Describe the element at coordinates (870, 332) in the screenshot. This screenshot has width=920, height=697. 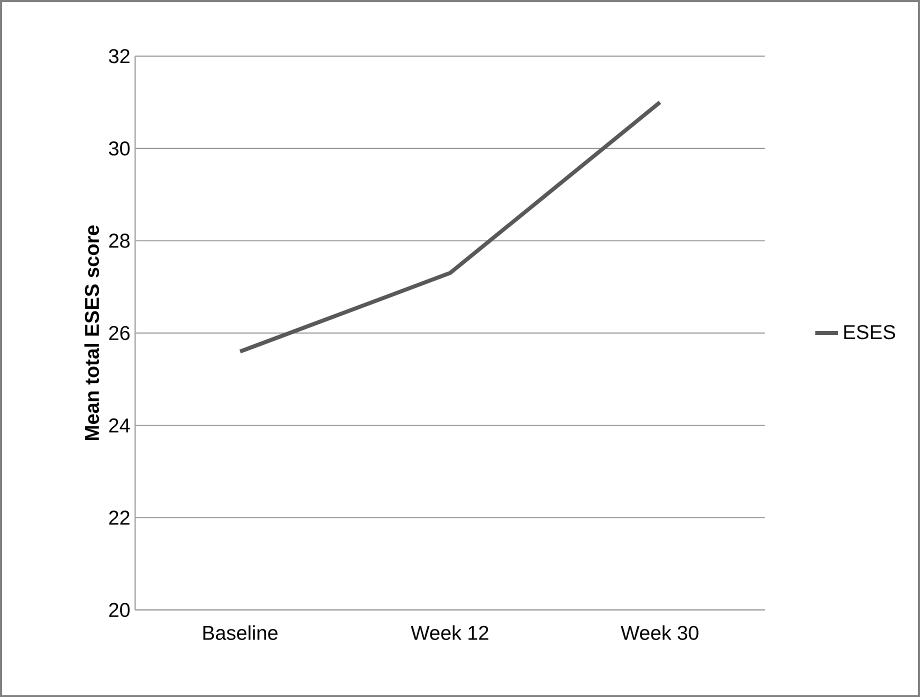
I see `legend-label: ESES` at that location.